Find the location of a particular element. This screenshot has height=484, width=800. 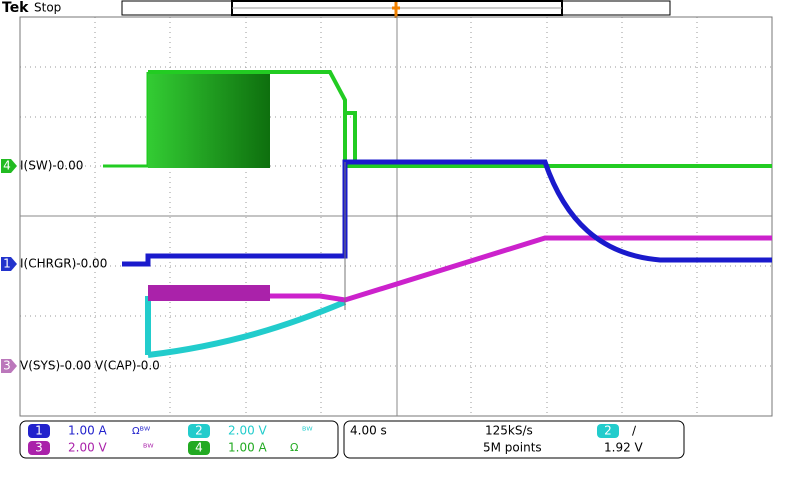

record-length: 5M points is located at coordinates (512, 448).